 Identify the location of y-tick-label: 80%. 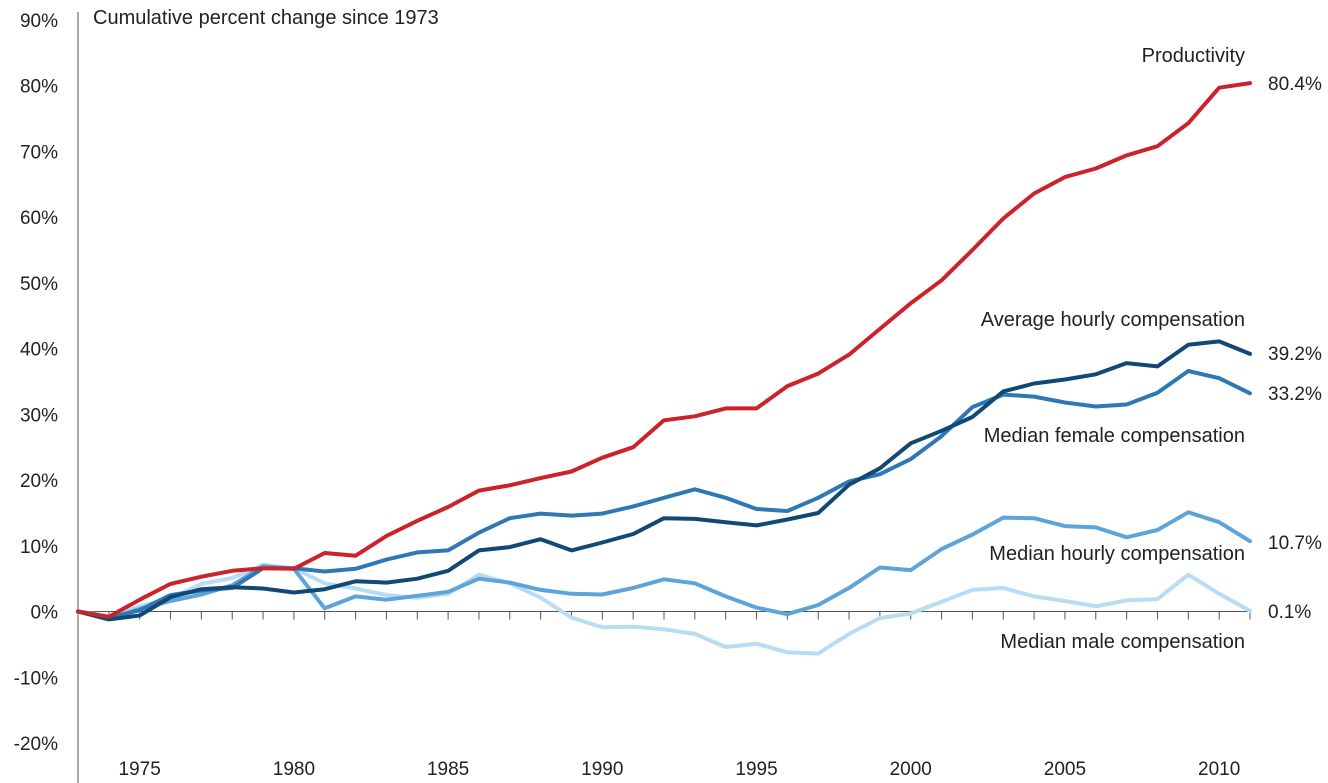
(39, 87).